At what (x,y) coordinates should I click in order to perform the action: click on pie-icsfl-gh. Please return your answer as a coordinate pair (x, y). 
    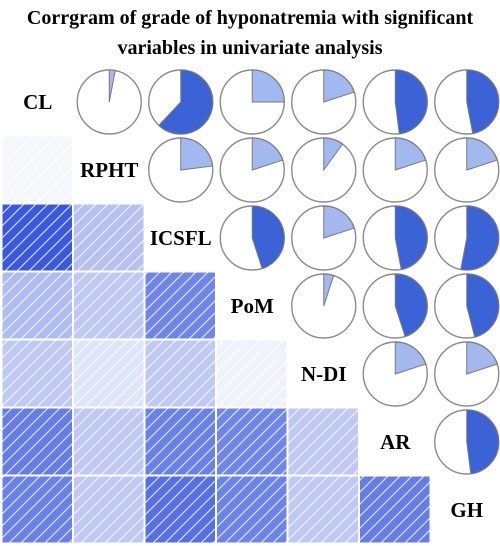
    Looking at the image, I should click on (467, 238).